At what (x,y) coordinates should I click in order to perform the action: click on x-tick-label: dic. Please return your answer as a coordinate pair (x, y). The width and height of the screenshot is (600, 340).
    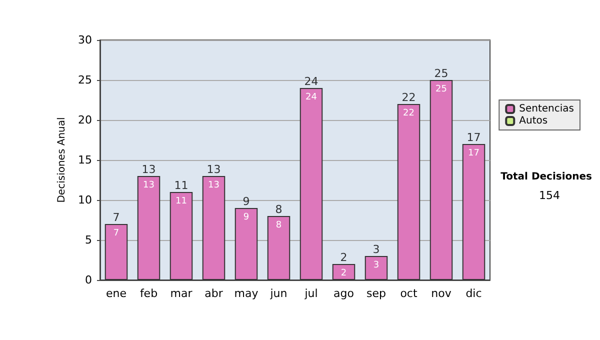
    Looking at the image, I should click on (474, 293).